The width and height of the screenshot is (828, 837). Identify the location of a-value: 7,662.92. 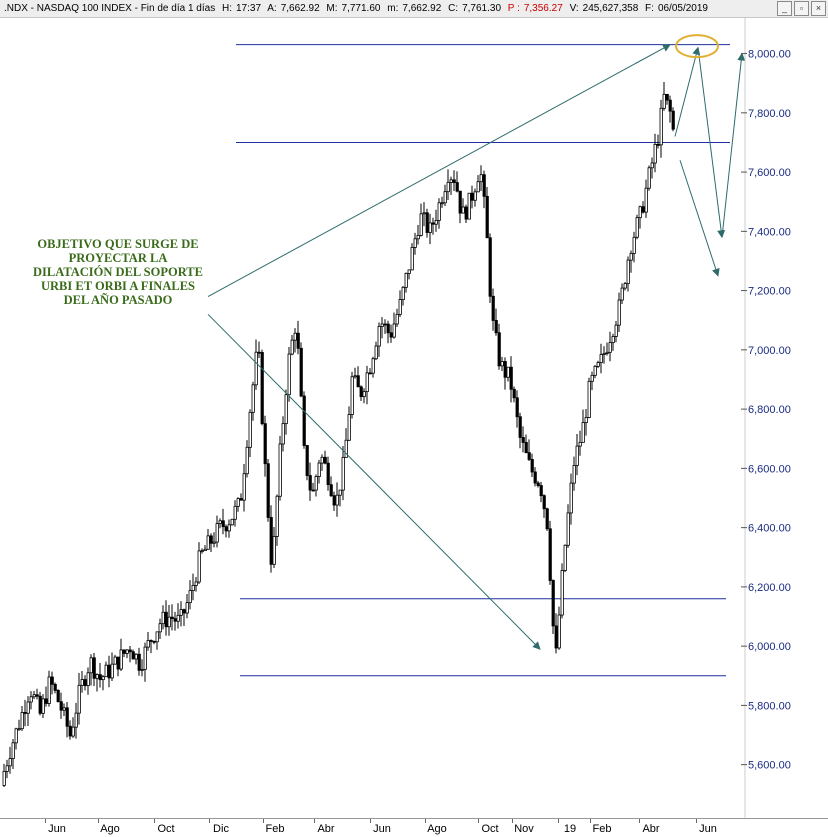
(300, 8).